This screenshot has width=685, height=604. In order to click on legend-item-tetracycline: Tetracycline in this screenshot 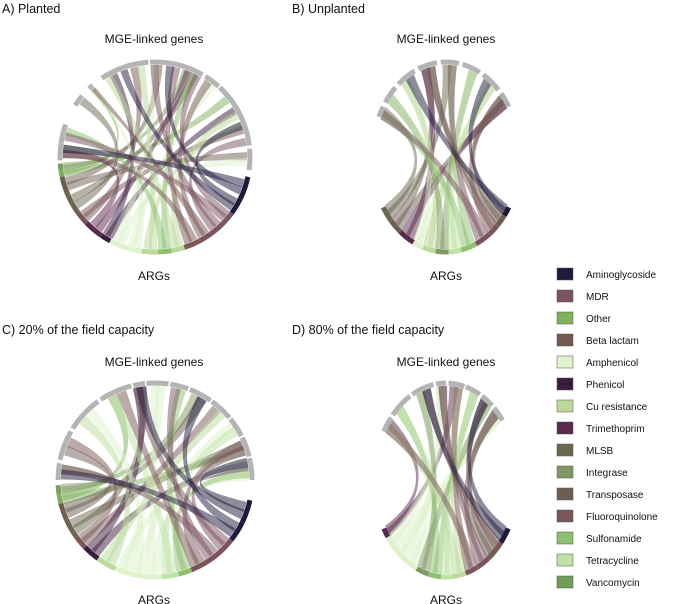, I will do `click(597, 560)`.